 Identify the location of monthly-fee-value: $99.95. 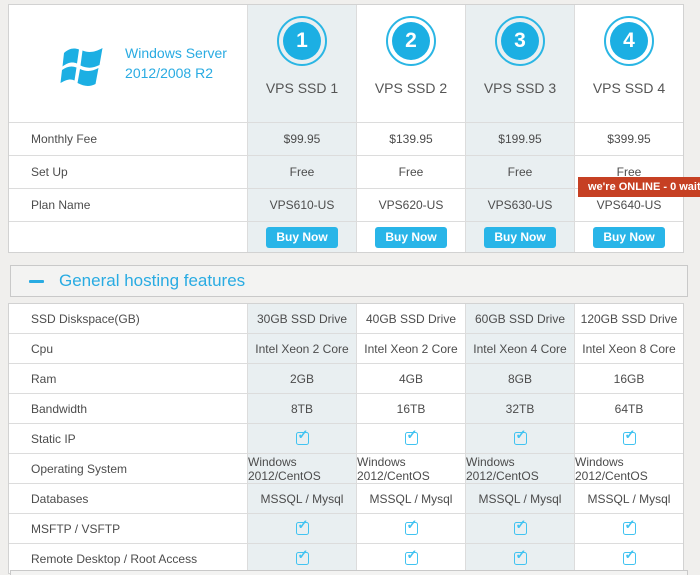
(301, 139).